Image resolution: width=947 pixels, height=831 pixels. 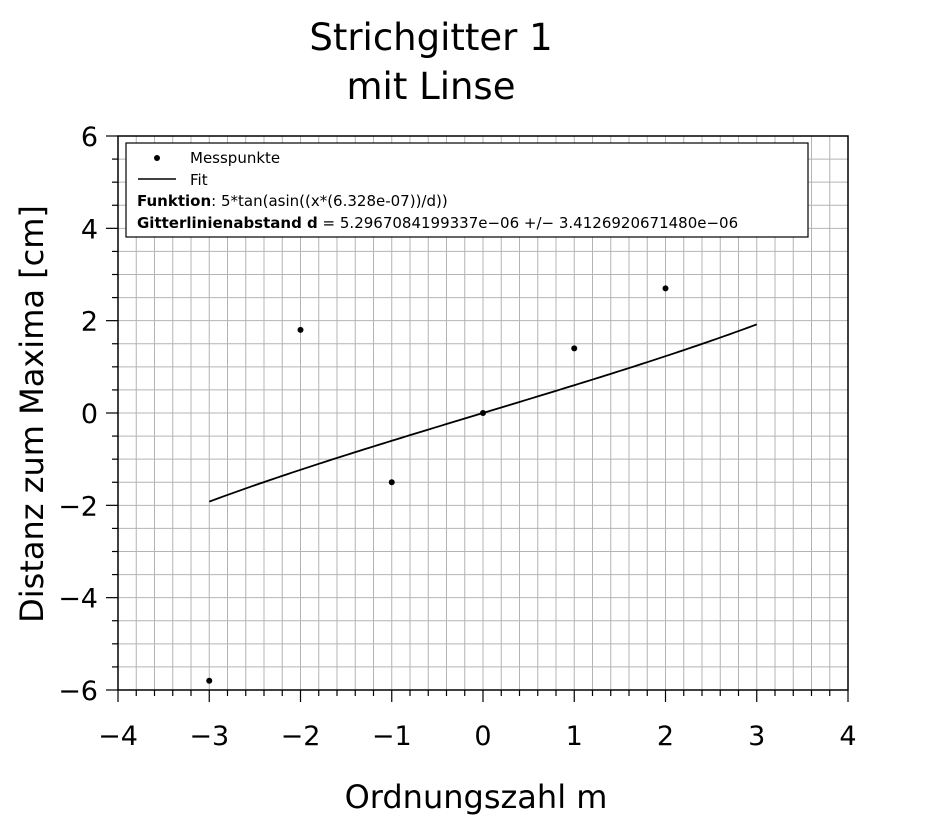 I want to click on y-tick-label: 2, so click(x=89, y=322).